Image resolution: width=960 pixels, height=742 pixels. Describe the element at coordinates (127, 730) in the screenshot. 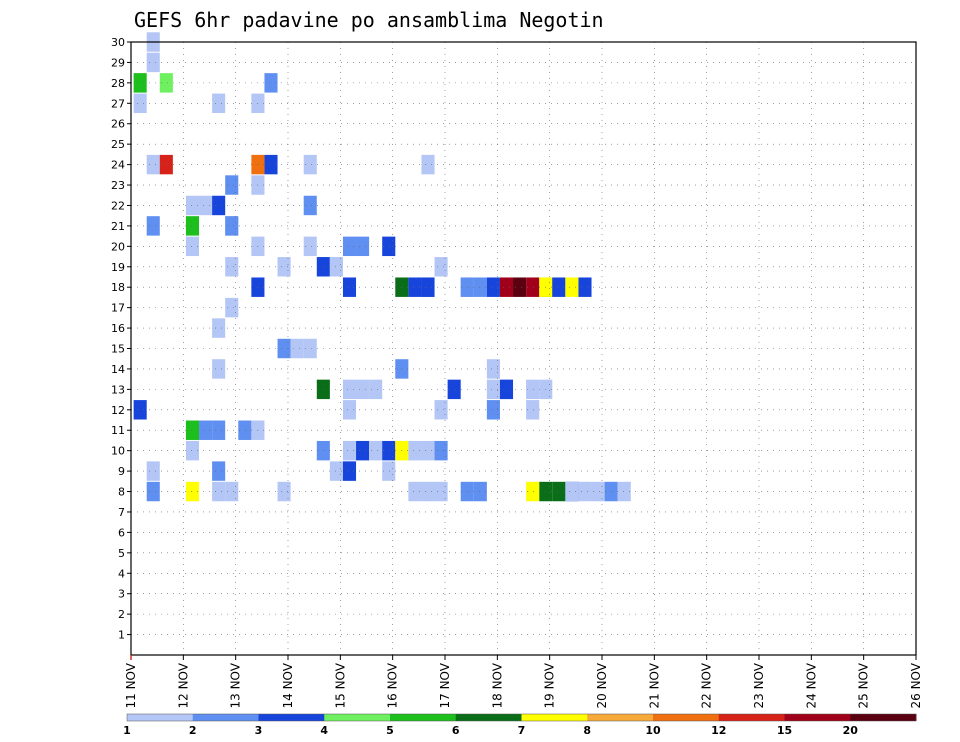

I see `colorbar-label: 1` at that location.